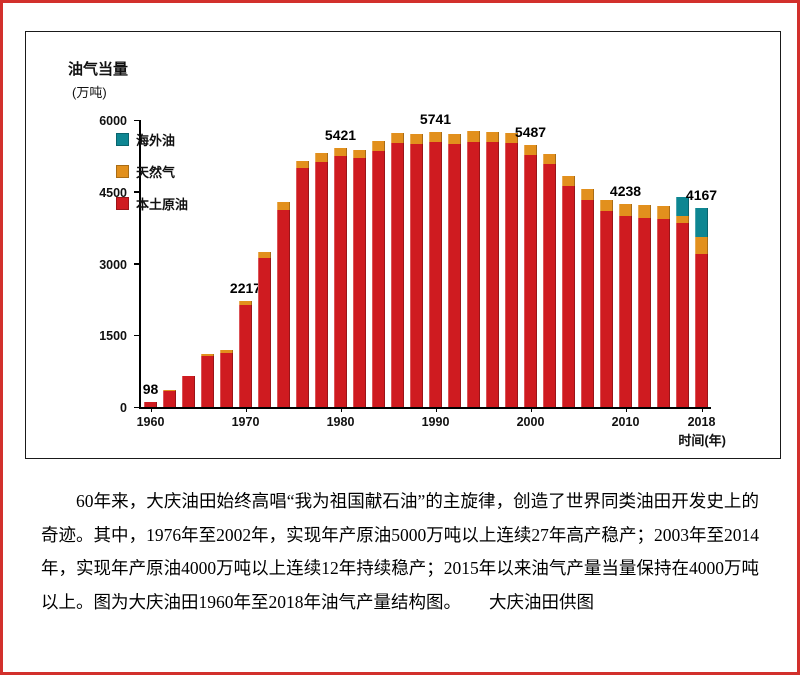 Image resolution: width=800 pixels, height=675 pixels. I want to click on bar-value-label: 98, so click(150, 389).